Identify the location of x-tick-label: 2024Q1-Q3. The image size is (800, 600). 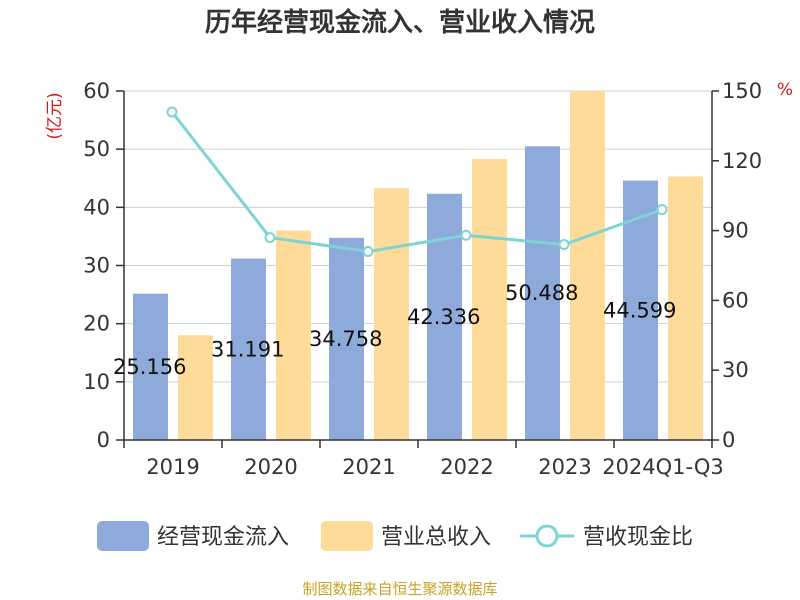
(663, 467).